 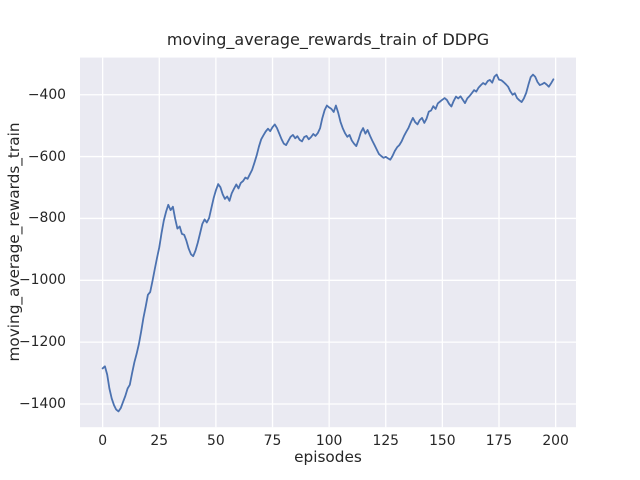 I want to click on x-axis-label: episodes, so click(x=328, y=457).